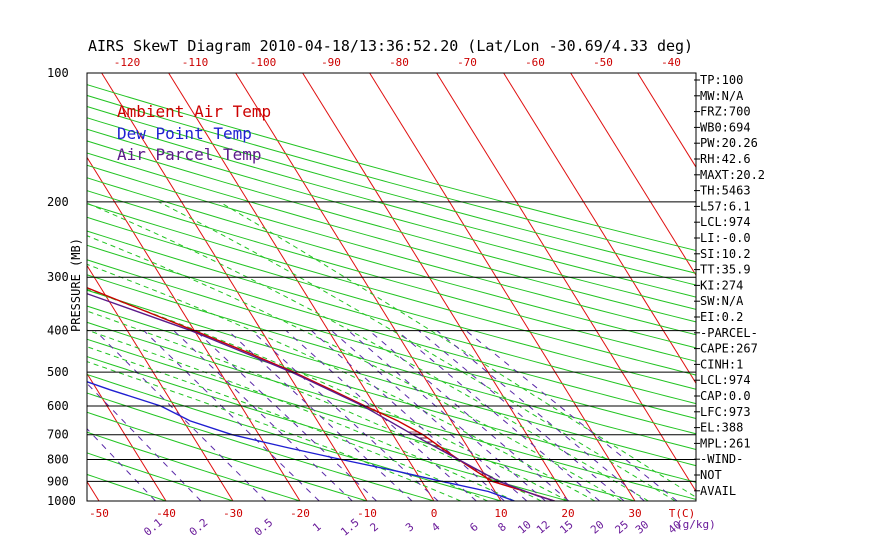 The image size is (870, 560). I want to click on stat-label: WB0:694, so click(725, 127).